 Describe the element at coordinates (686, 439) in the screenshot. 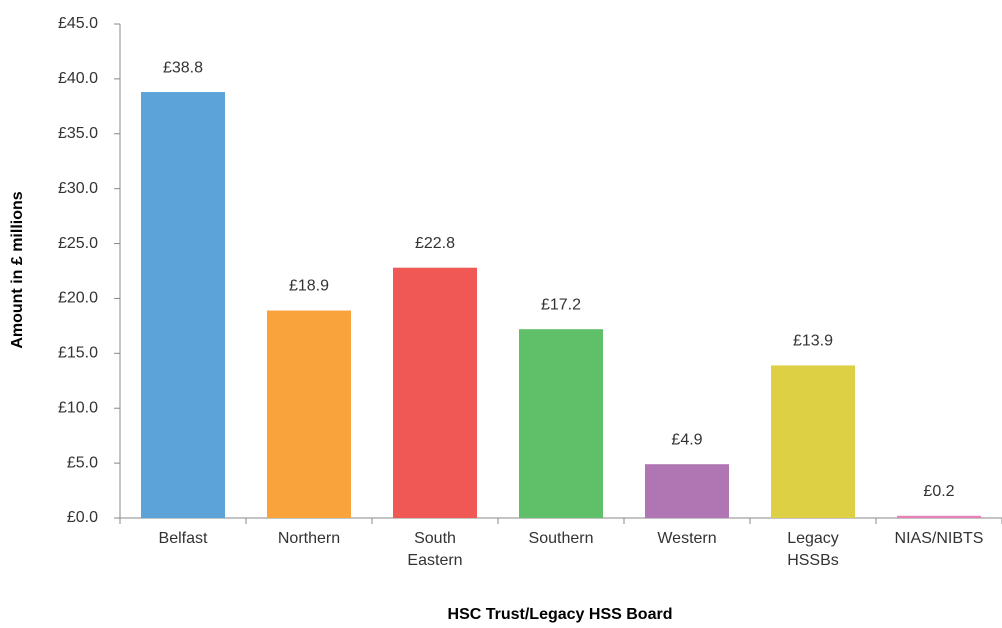

I see `data-label: £4.9` at that location.